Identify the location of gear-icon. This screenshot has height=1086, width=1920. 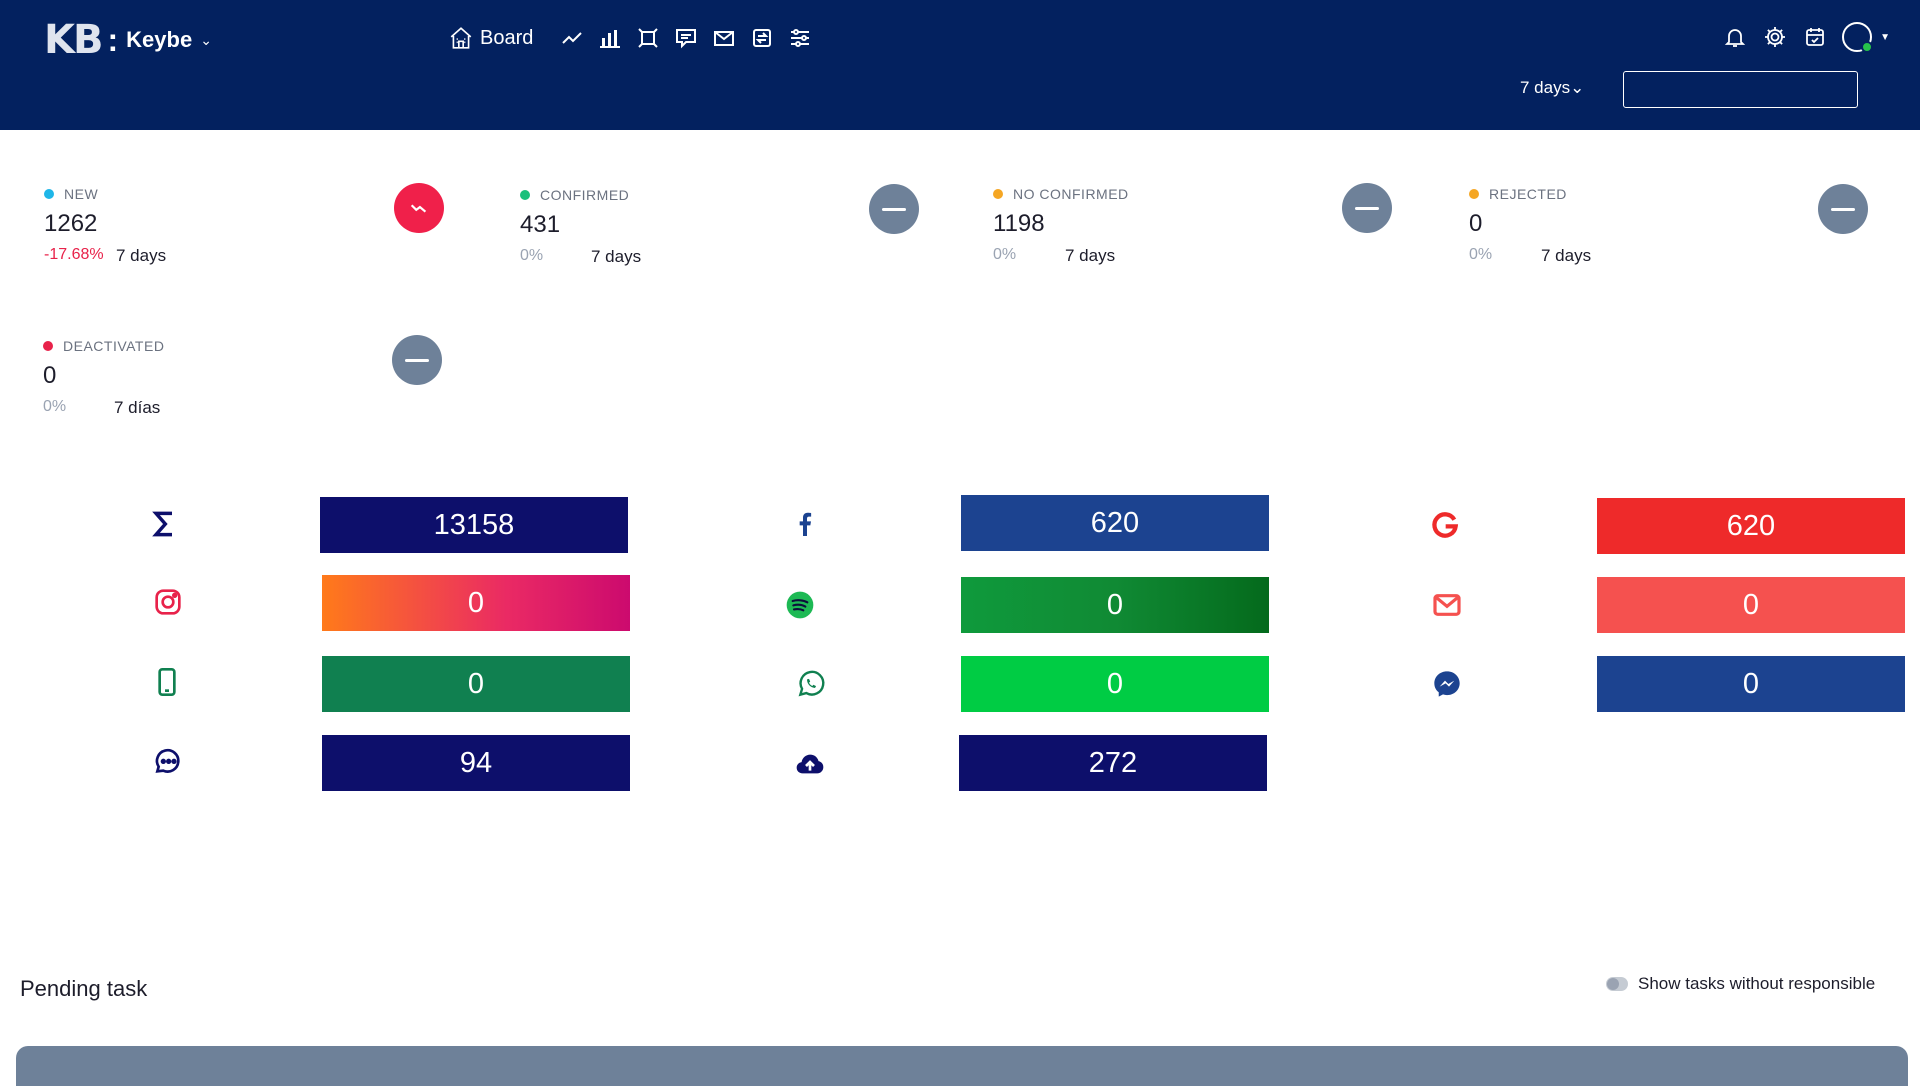
(1775, 37).